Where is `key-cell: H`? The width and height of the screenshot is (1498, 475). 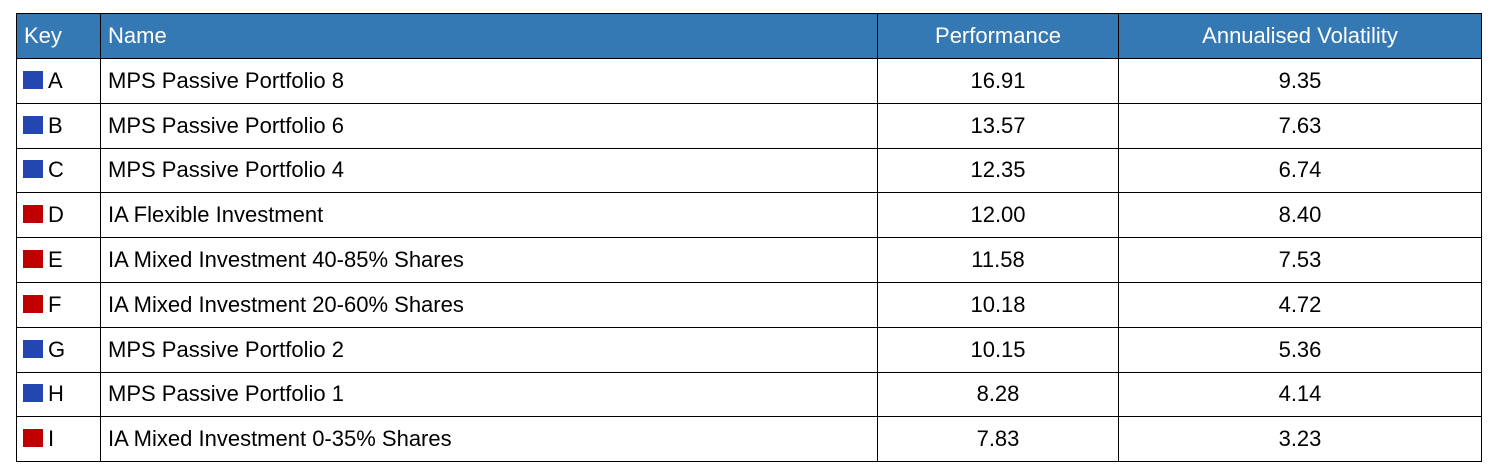 key-cell: H is located at coordinates (58, 394).